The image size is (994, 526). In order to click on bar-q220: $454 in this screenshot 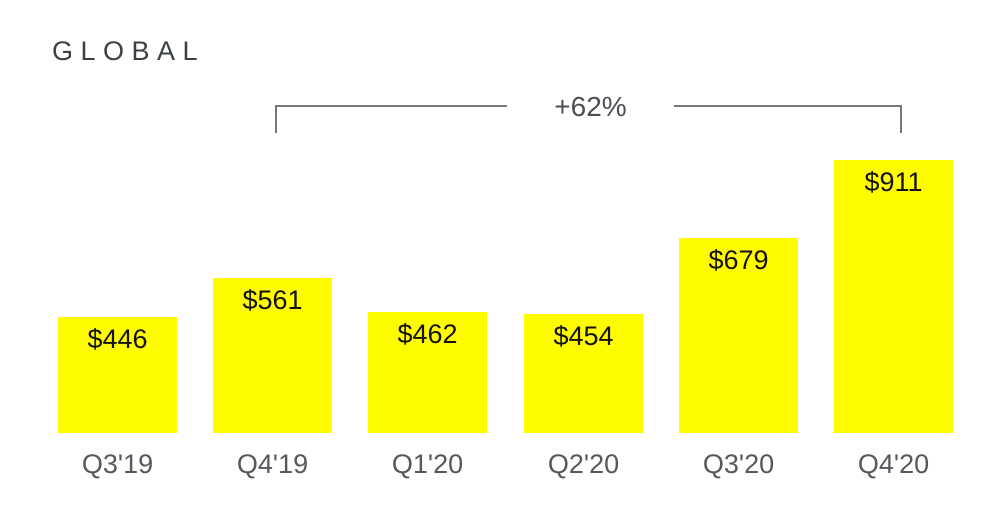, I will do `click(583, 373)`.